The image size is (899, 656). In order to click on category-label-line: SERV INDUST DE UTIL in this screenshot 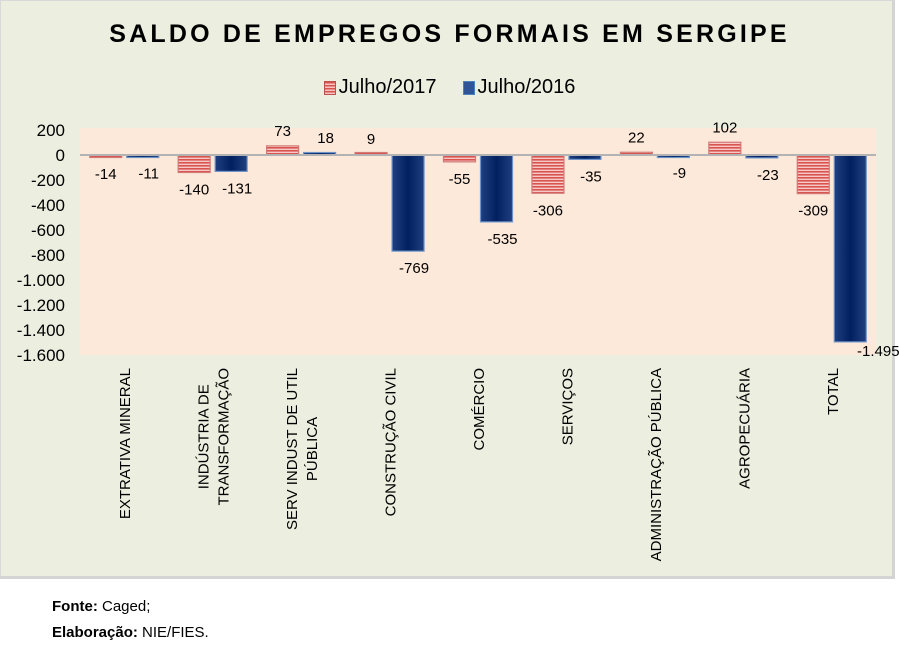, I will do `click(292, 449)`.